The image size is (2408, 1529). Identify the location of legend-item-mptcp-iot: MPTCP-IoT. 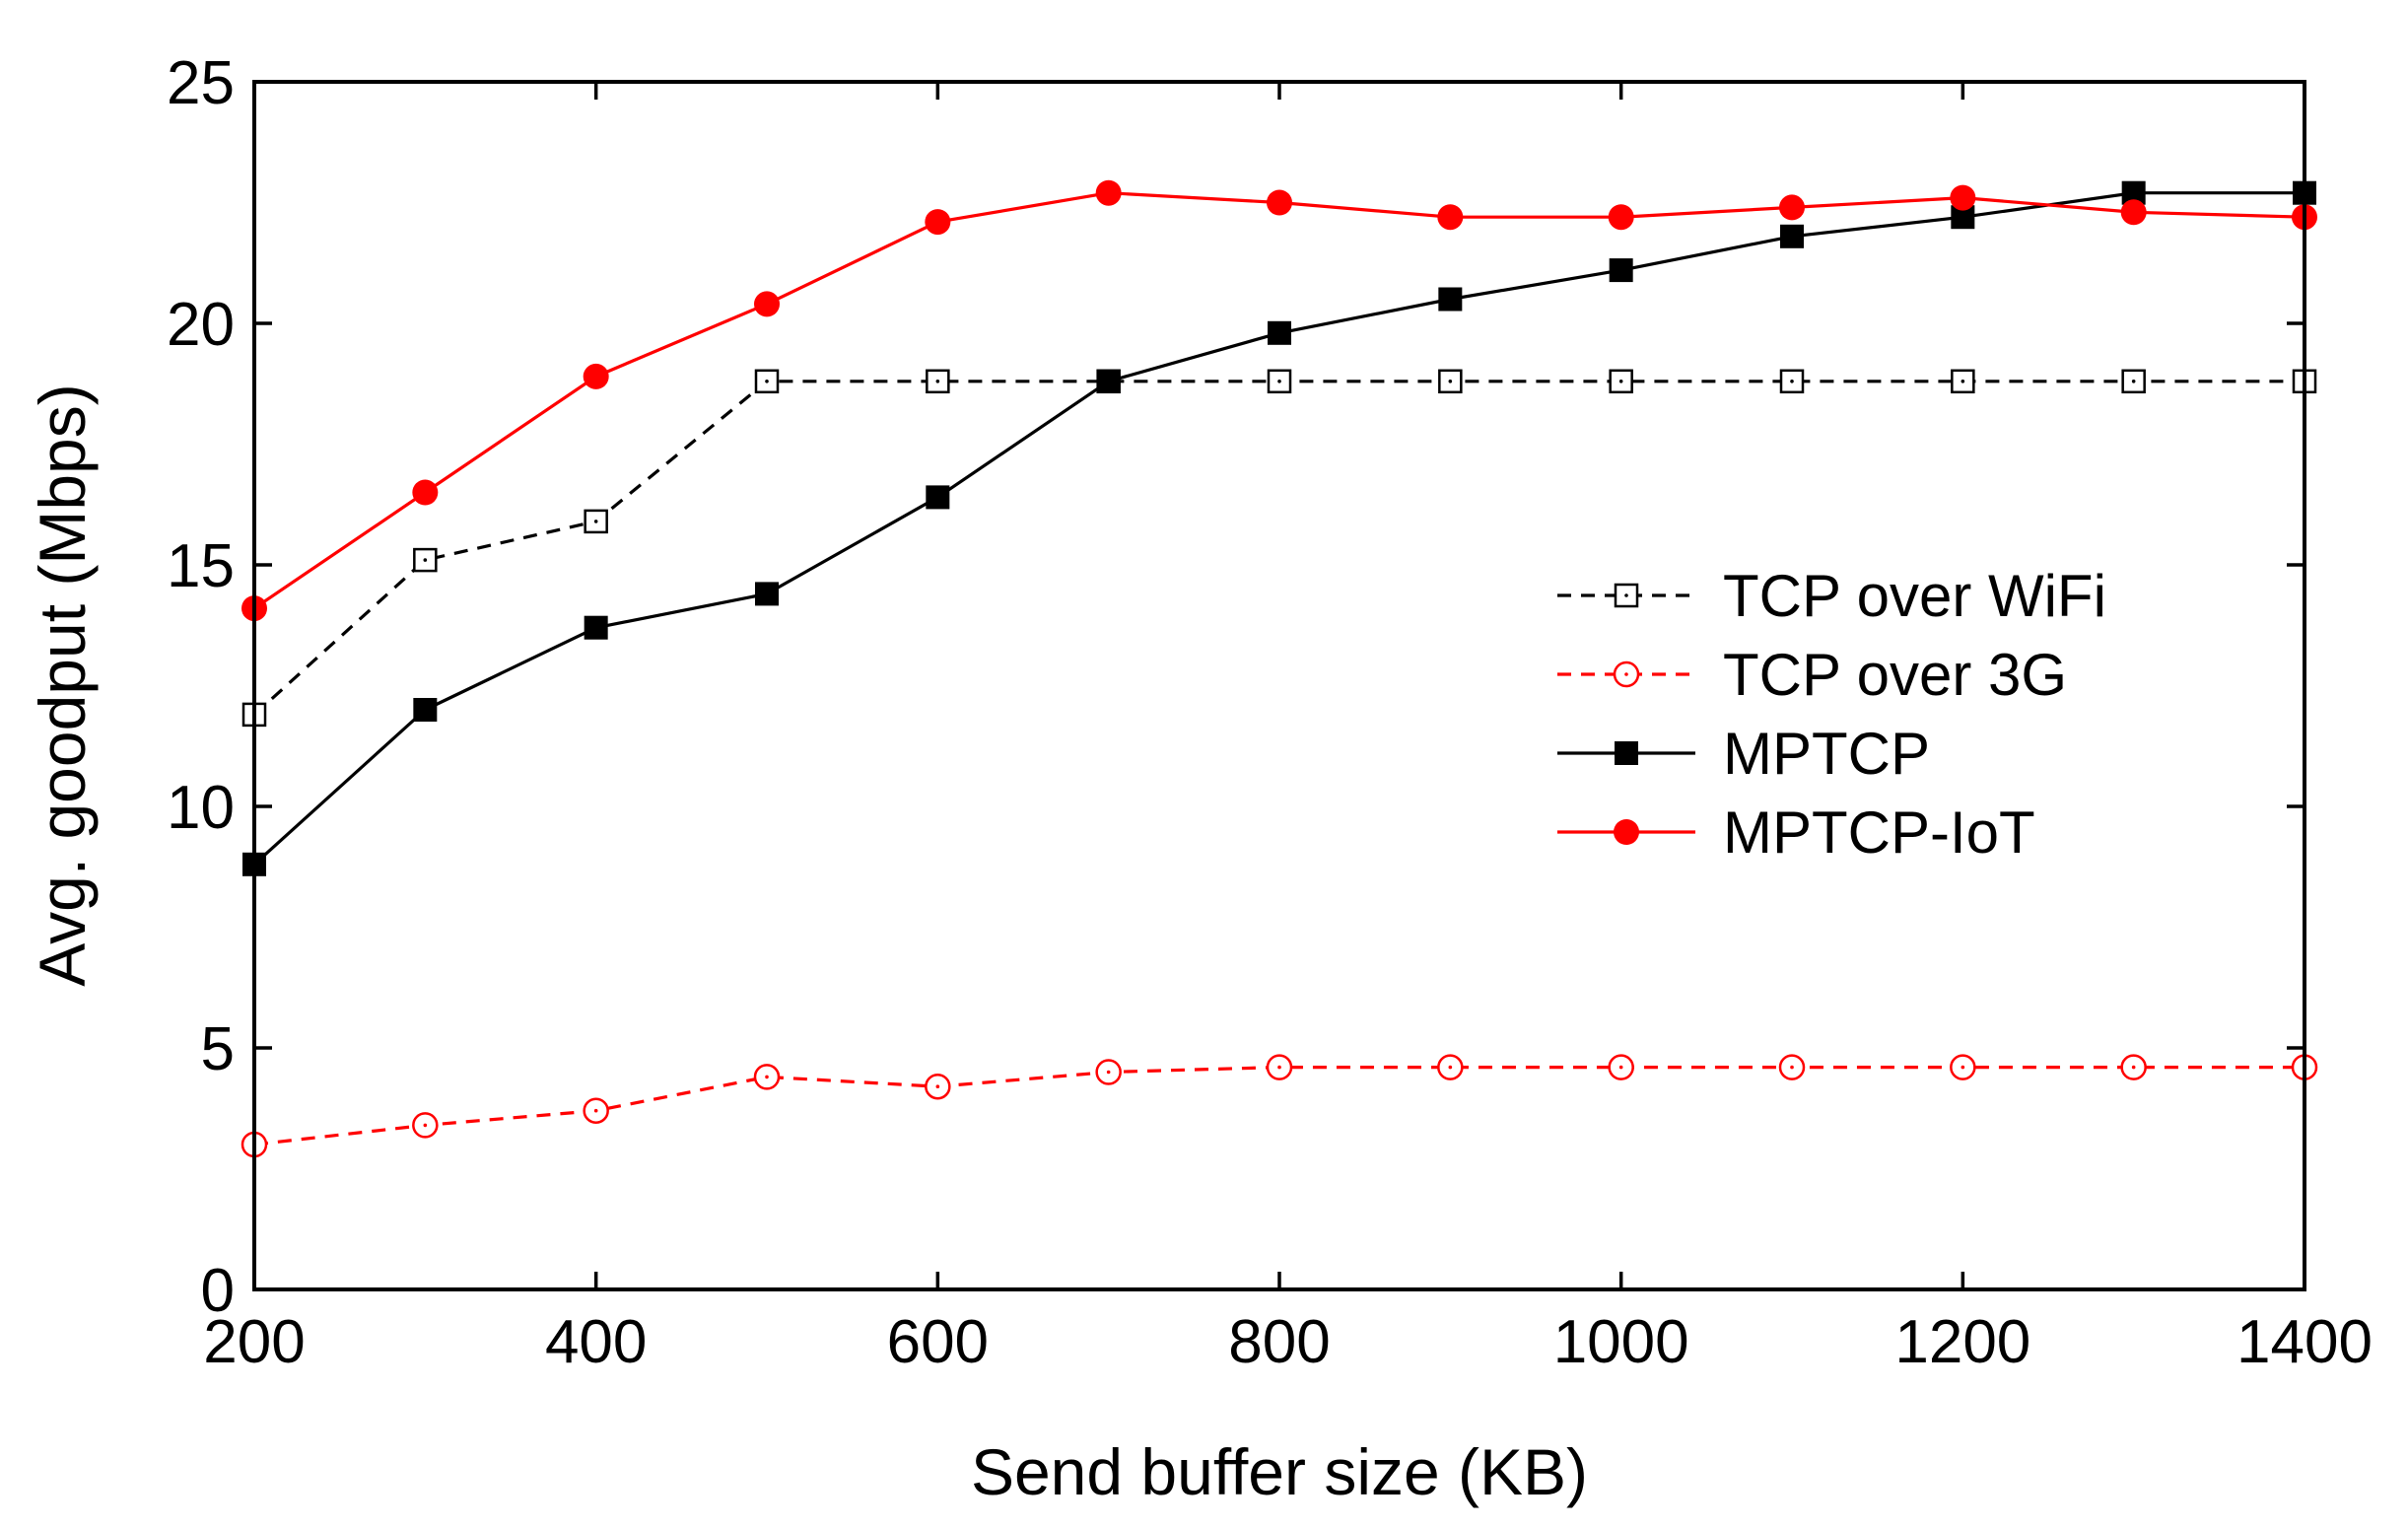
(1796, 832).